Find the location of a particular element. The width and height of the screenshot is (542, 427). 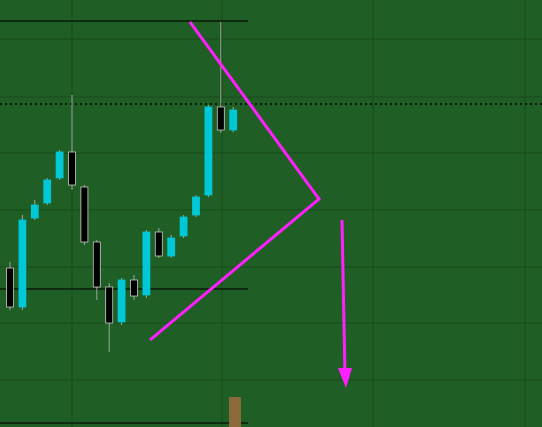

arrow-shaft is located at coordinates (343, 298).